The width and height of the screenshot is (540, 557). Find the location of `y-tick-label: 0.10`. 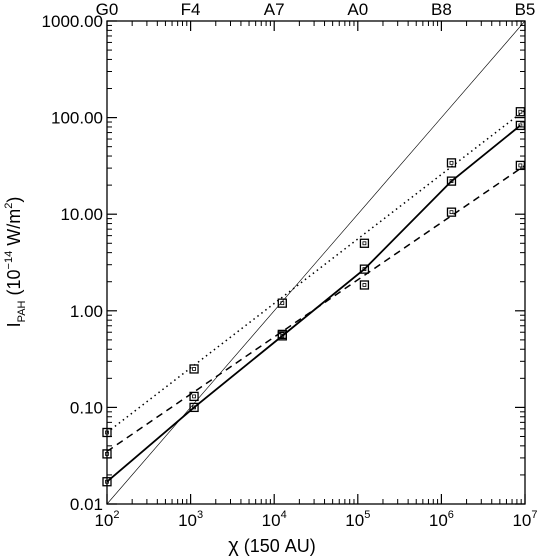

y-tick-label: 0.10 is located at coordinates (86, 407).